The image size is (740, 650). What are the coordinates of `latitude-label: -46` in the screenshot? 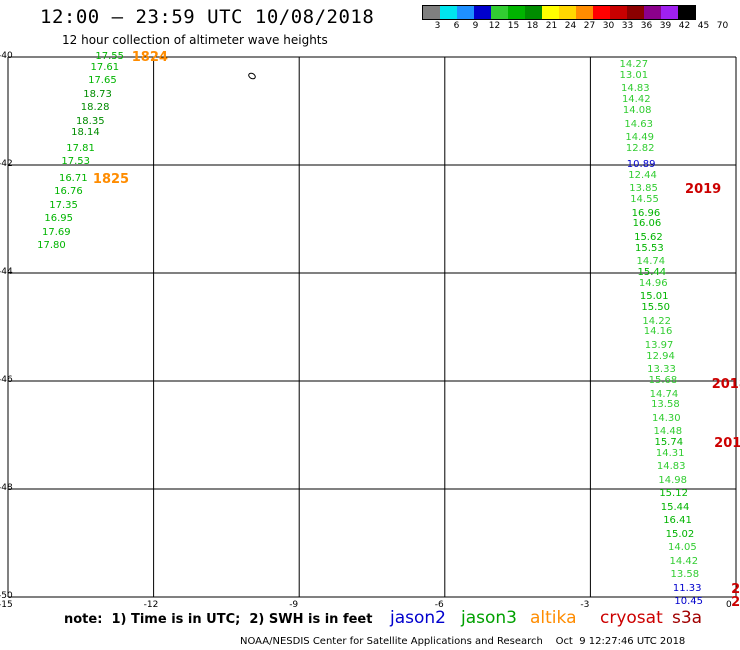 It's located at (6, 380).